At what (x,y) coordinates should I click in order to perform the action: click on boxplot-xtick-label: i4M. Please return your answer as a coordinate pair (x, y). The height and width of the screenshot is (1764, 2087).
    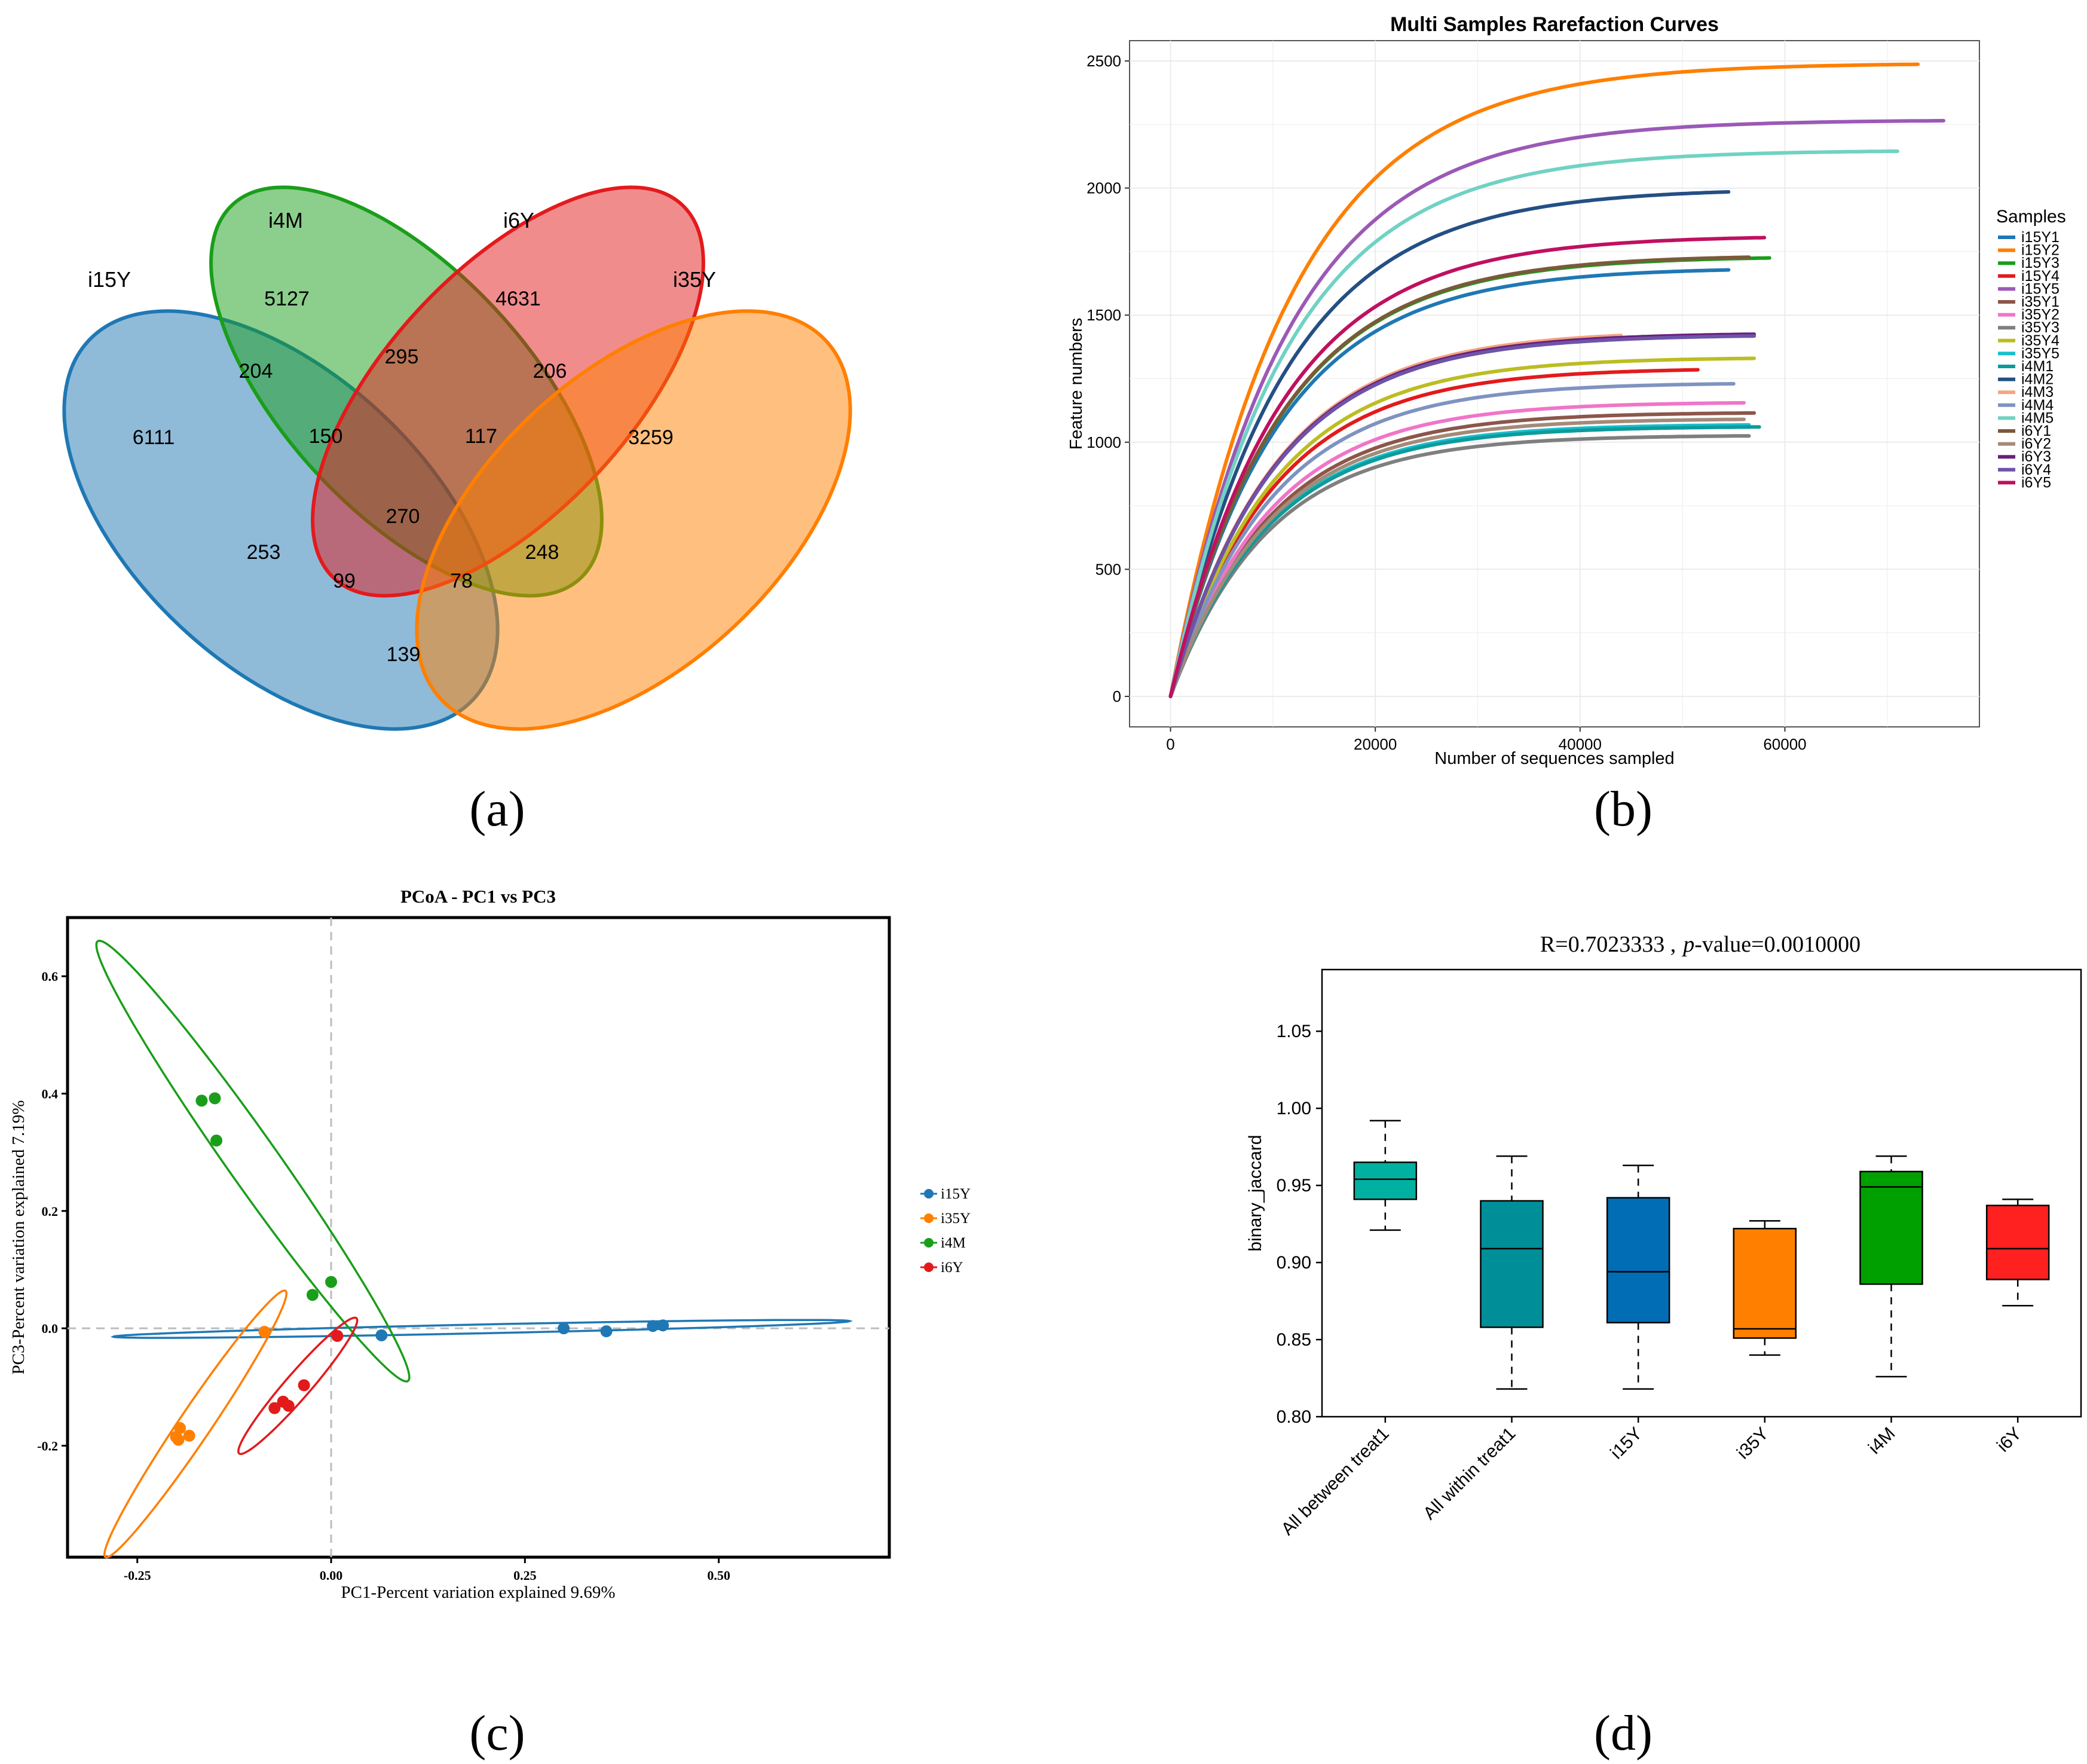
    Looking at the image, I should click on (1882, 1441).